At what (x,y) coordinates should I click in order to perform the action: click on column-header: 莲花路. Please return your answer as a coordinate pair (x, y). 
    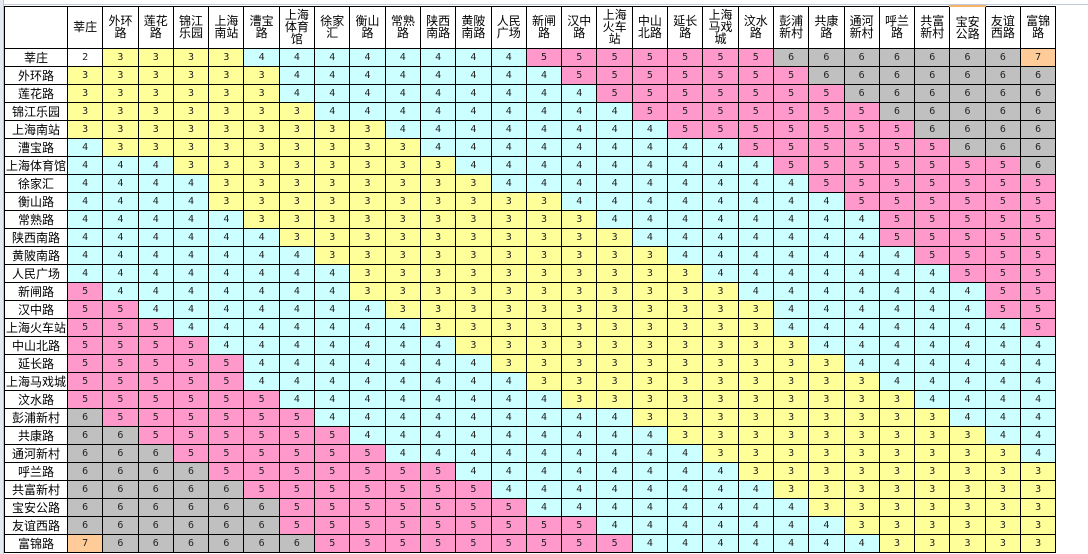
    Looking at the image, I should click on (155, 27).